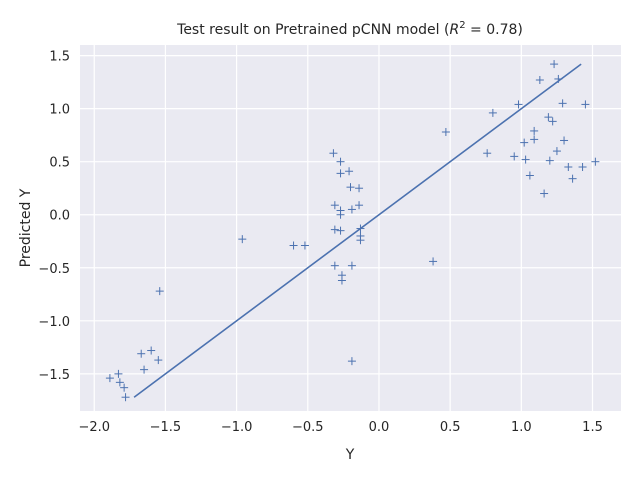 The width and height of the screenshot is (640, 480). I want to click on x-tick-label: 0.0, so click(379, 427).